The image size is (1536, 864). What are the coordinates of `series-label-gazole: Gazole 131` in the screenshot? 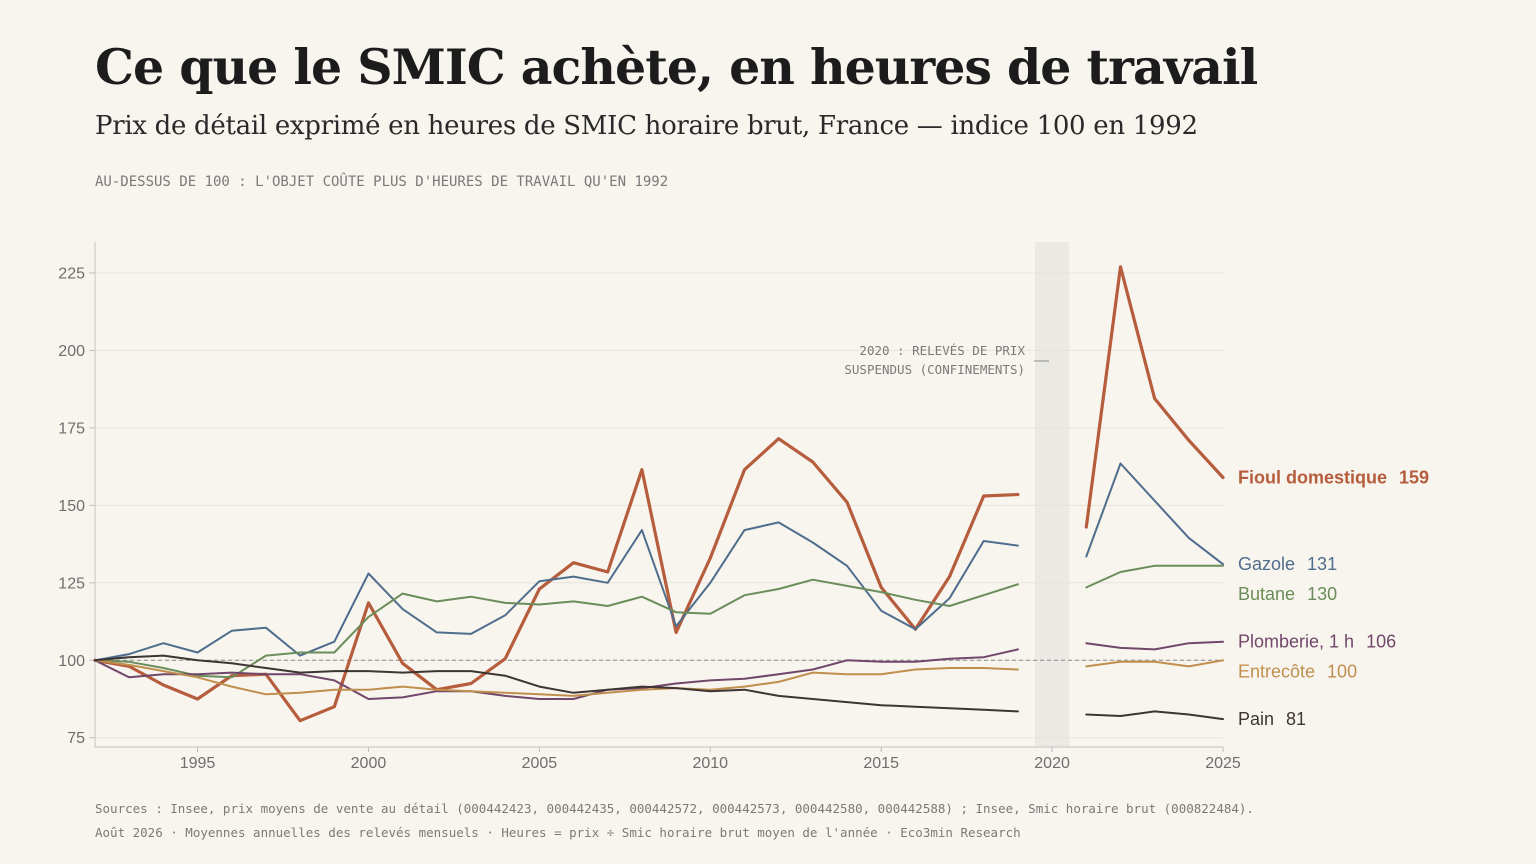 It's located at (1287, 564).